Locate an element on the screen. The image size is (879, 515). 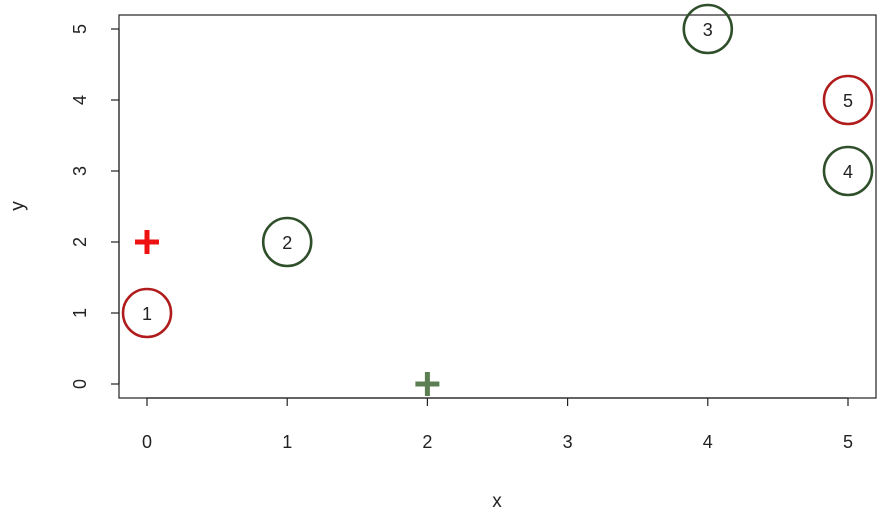
data-point: 2 is located at coordinates (287, 242).